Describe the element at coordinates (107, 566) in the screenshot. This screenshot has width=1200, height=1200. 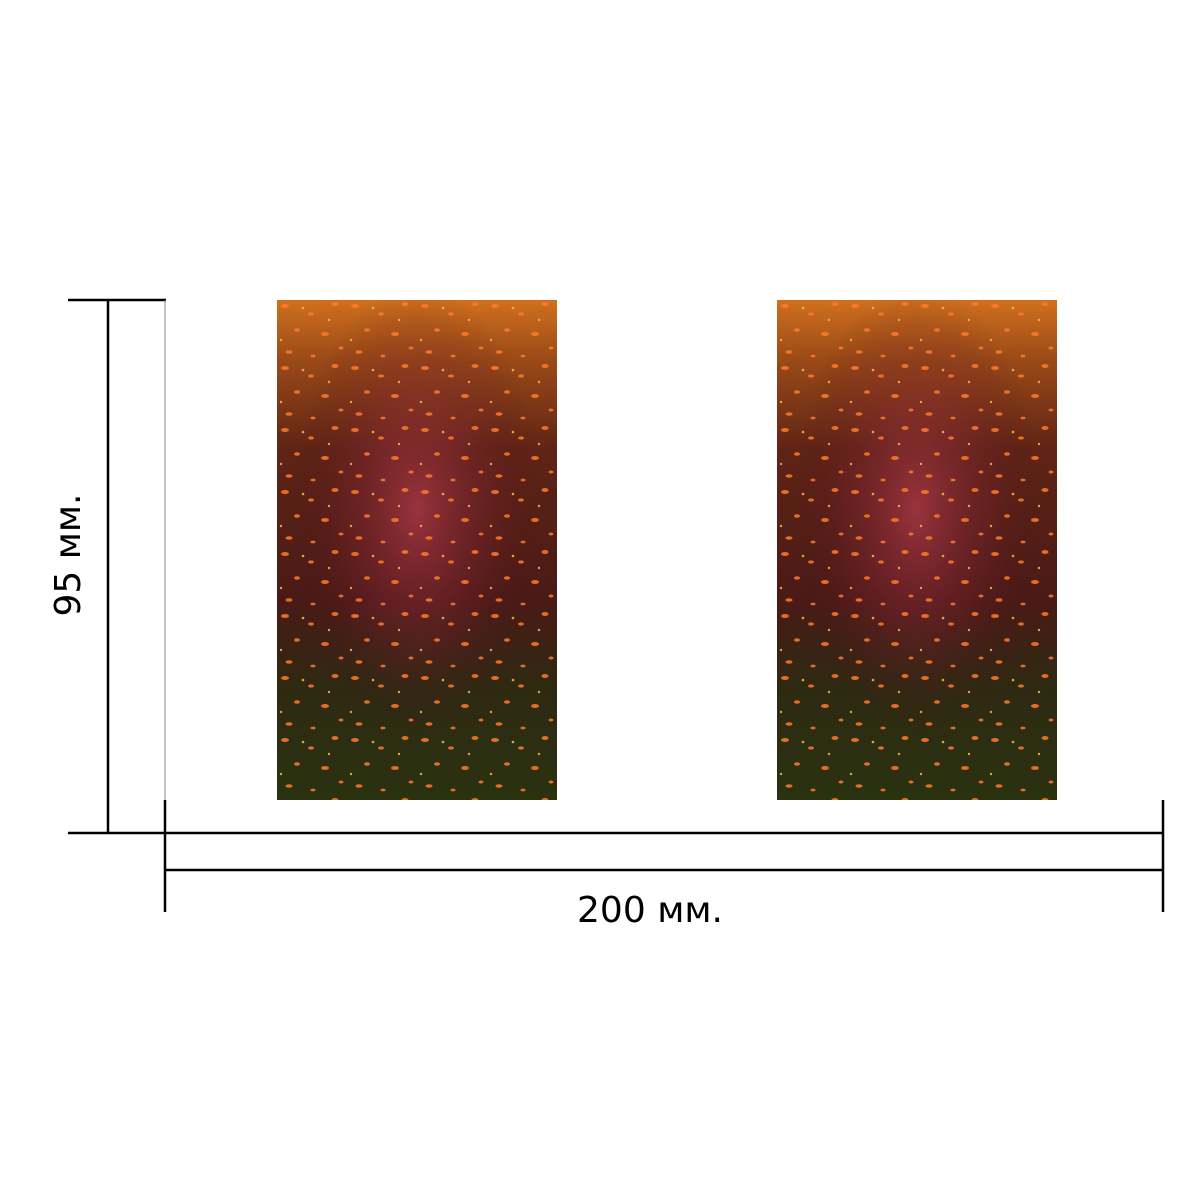
I see `height-dimension: 95 мм.` at that location.